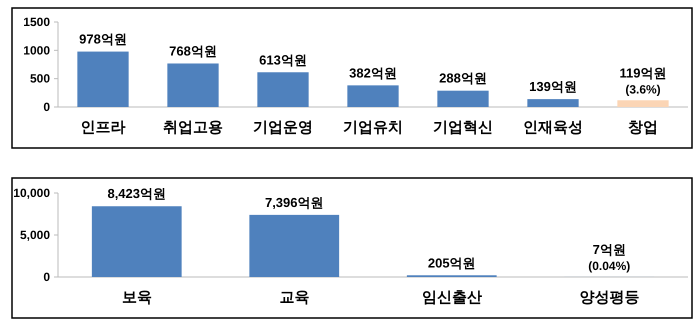 This screenshot has width=700, height=330. I want to click on data-label: 119억원 (3.6%), so click(643, 80).